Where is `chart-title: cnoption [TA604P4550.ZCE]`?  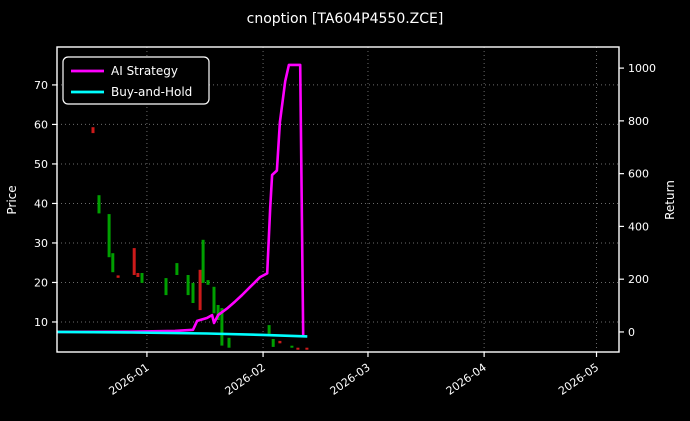
chart-title: cnoption [TA604P4550.ZCE] is located at coordinates (345, 19).